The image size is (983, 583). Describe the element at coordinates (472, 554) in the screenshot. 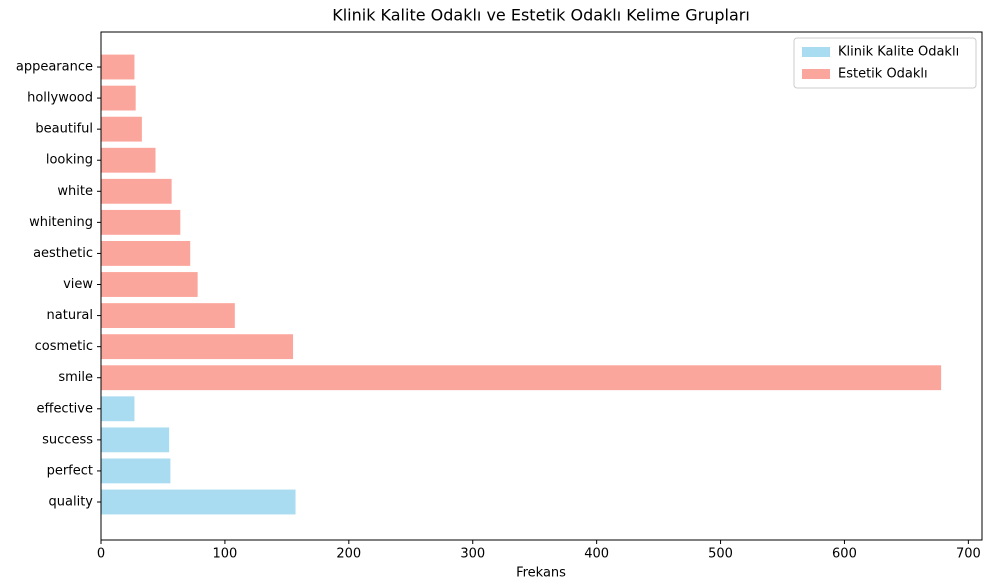

I see `x-tick-label: 300` at that location.